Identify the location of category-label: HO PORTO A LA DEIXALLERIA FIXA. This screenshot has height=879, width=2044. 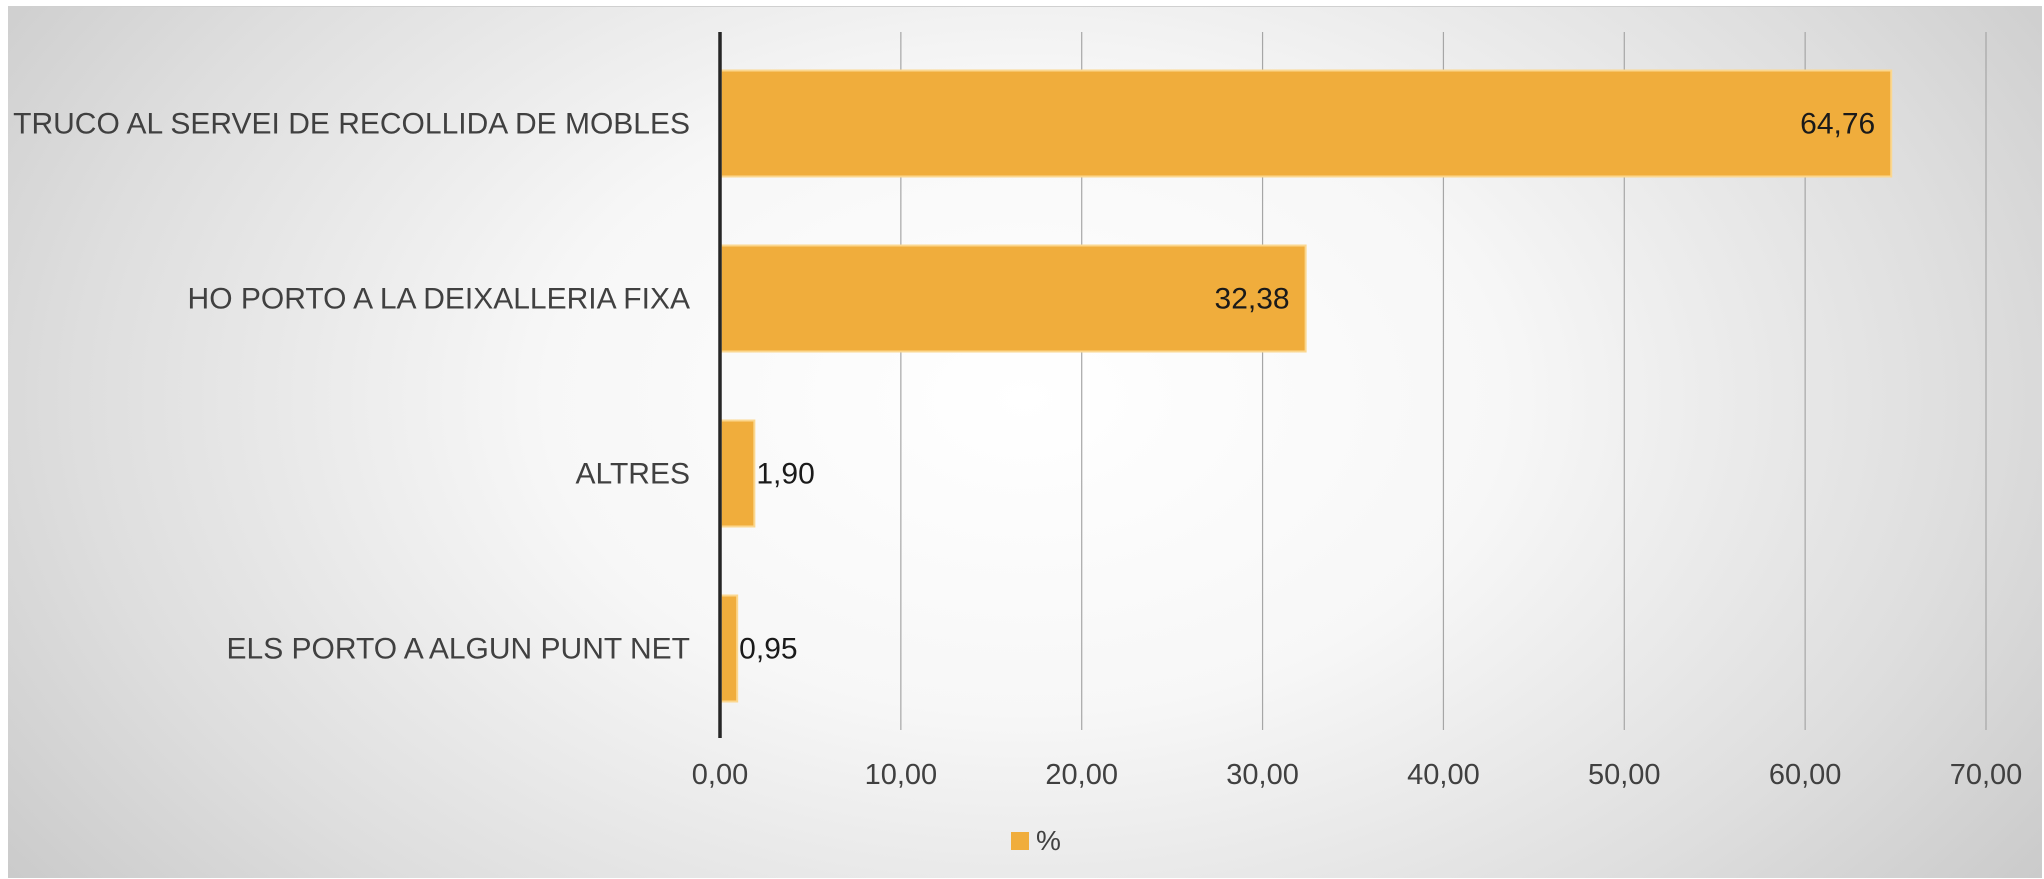
(439, 299).